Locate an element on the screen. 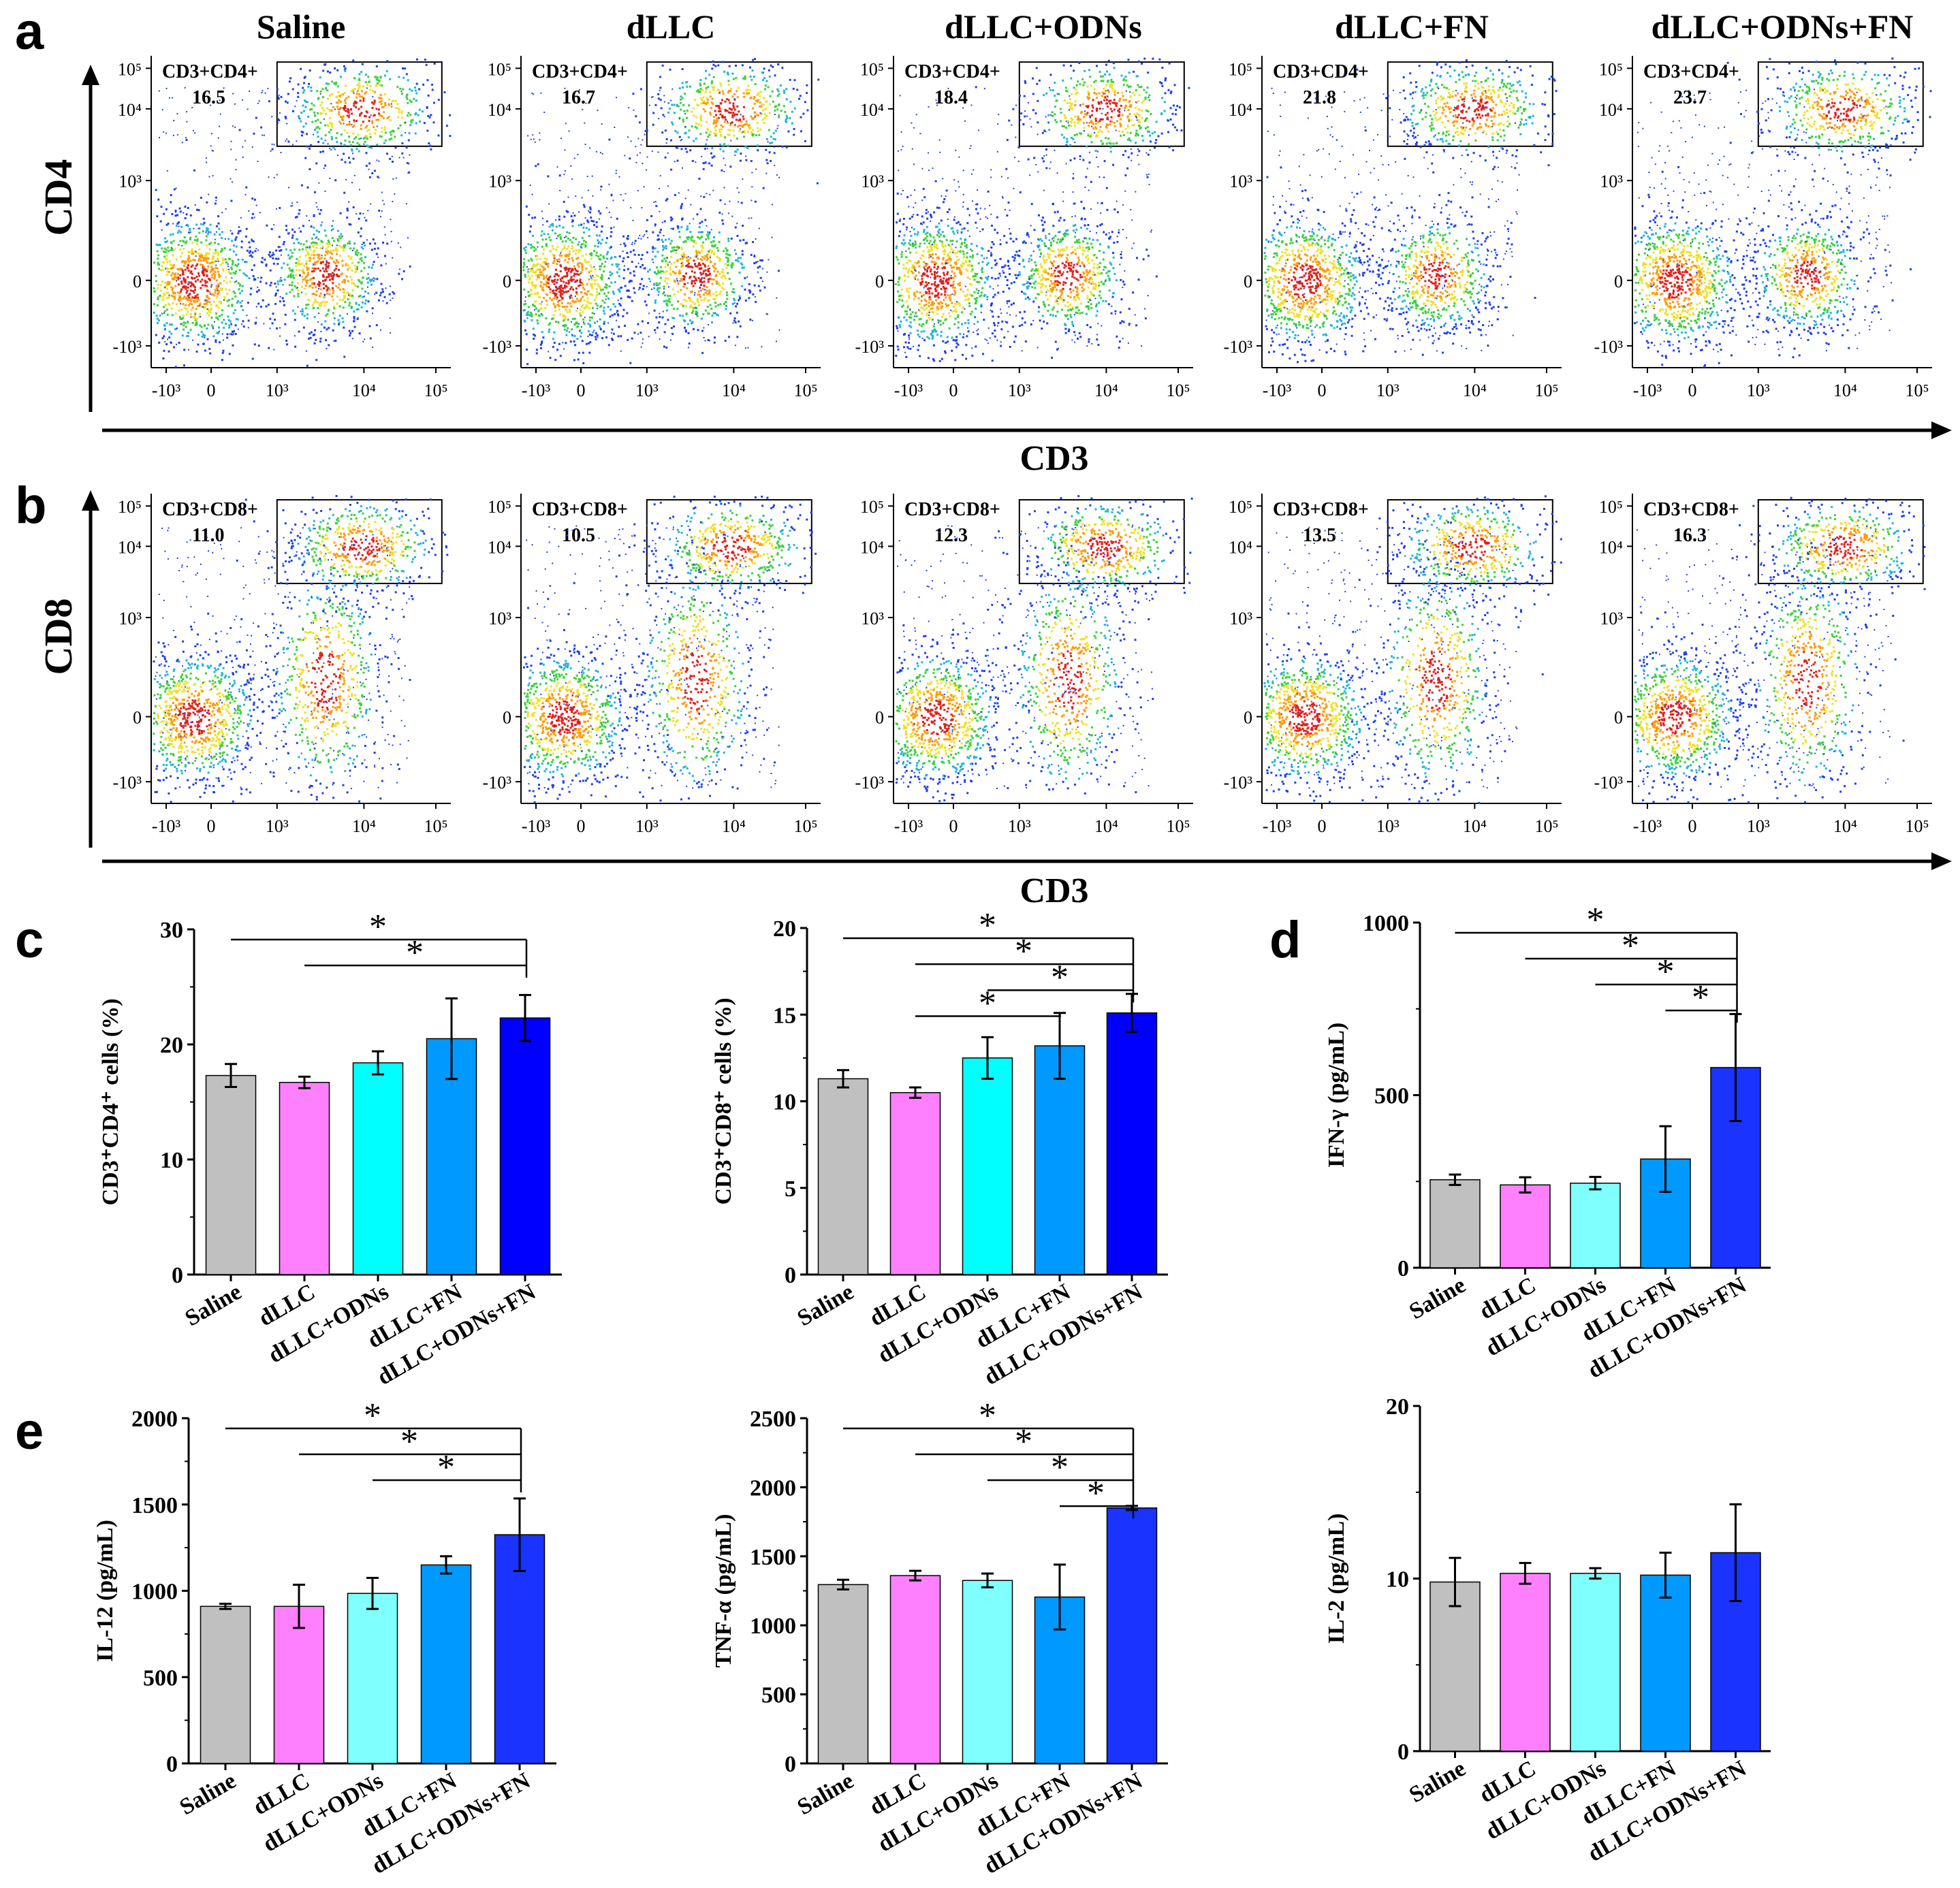  gate-box is located at coordinates (1840, 104).